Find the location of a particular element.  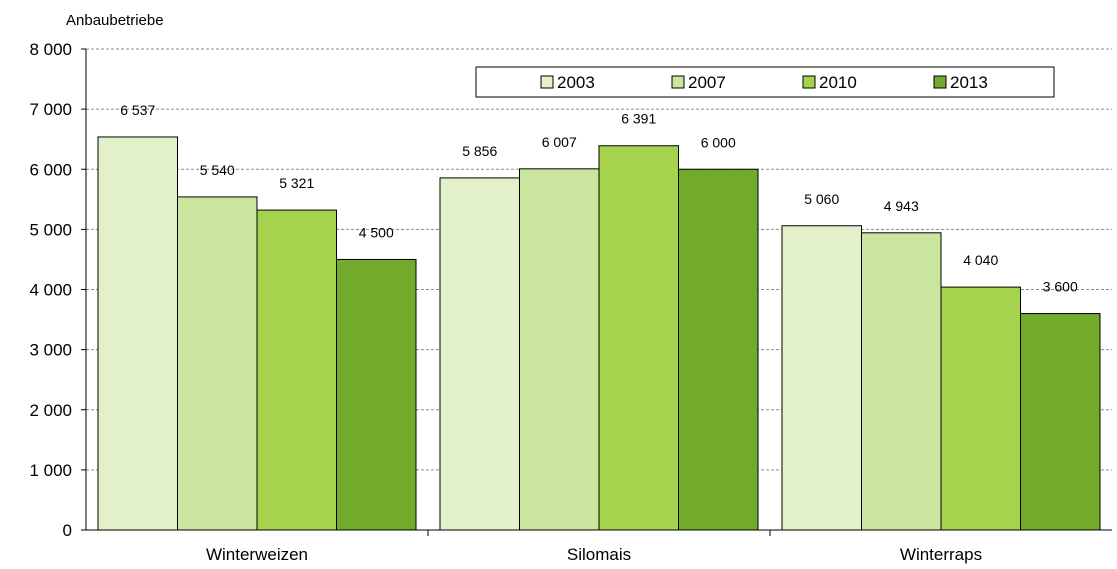

data-label: 6 391 is located at coordinates (638, 119).